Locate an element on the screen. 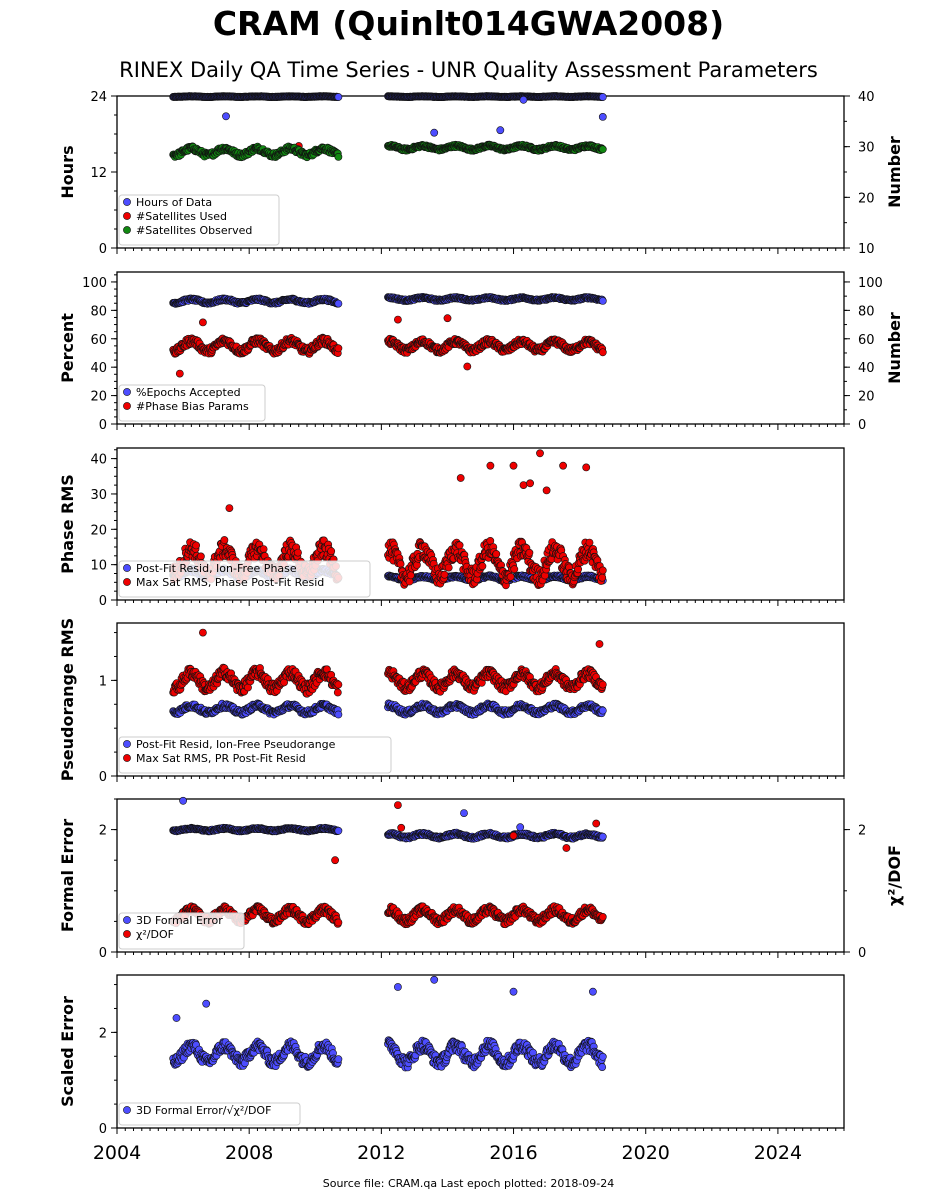 The width and height of the screenshot is (937, 1200). legend-label: #Phase Bias Params is located at coordinates (192, 406).